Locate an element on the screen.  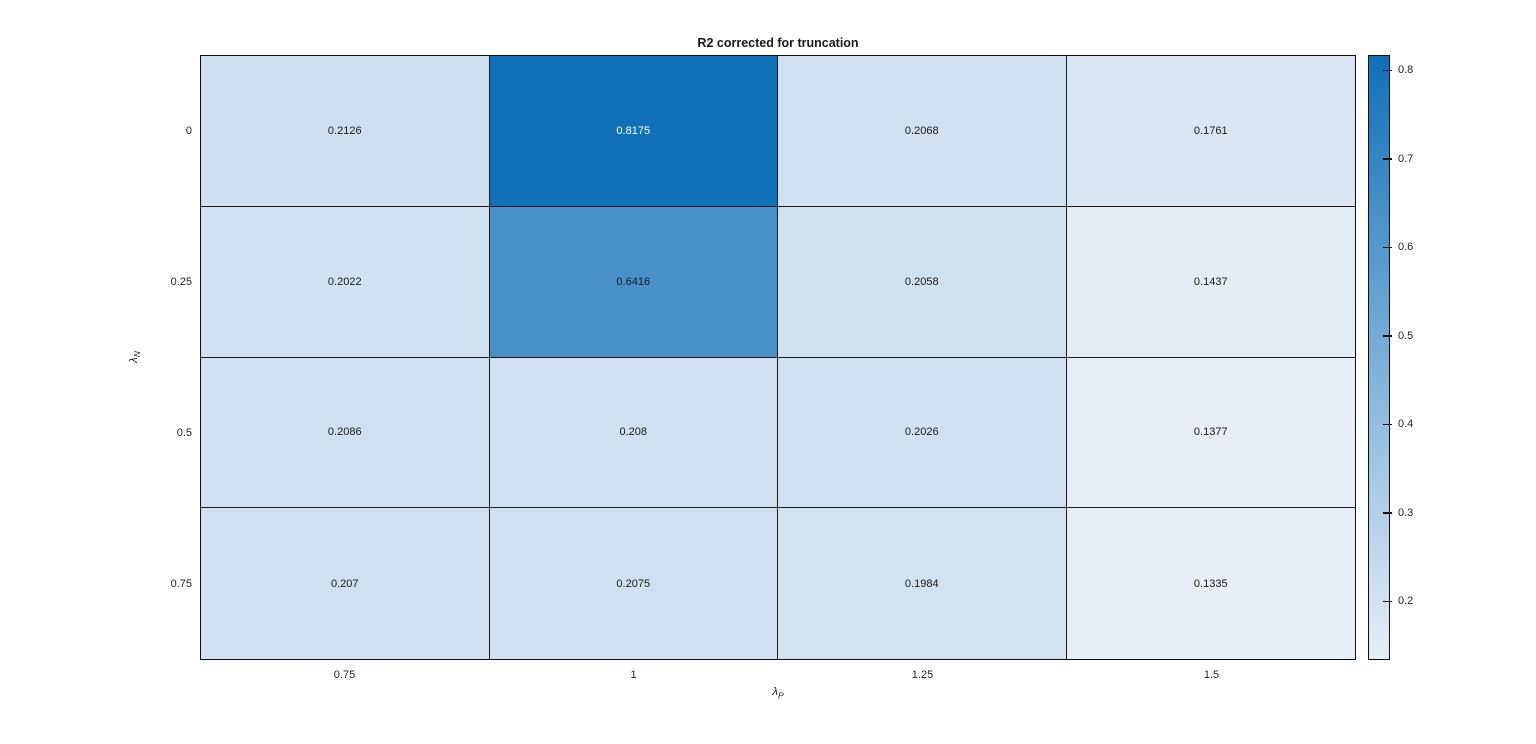
heatmap-cell: 0.2068 is located at coordinates (922, 131).